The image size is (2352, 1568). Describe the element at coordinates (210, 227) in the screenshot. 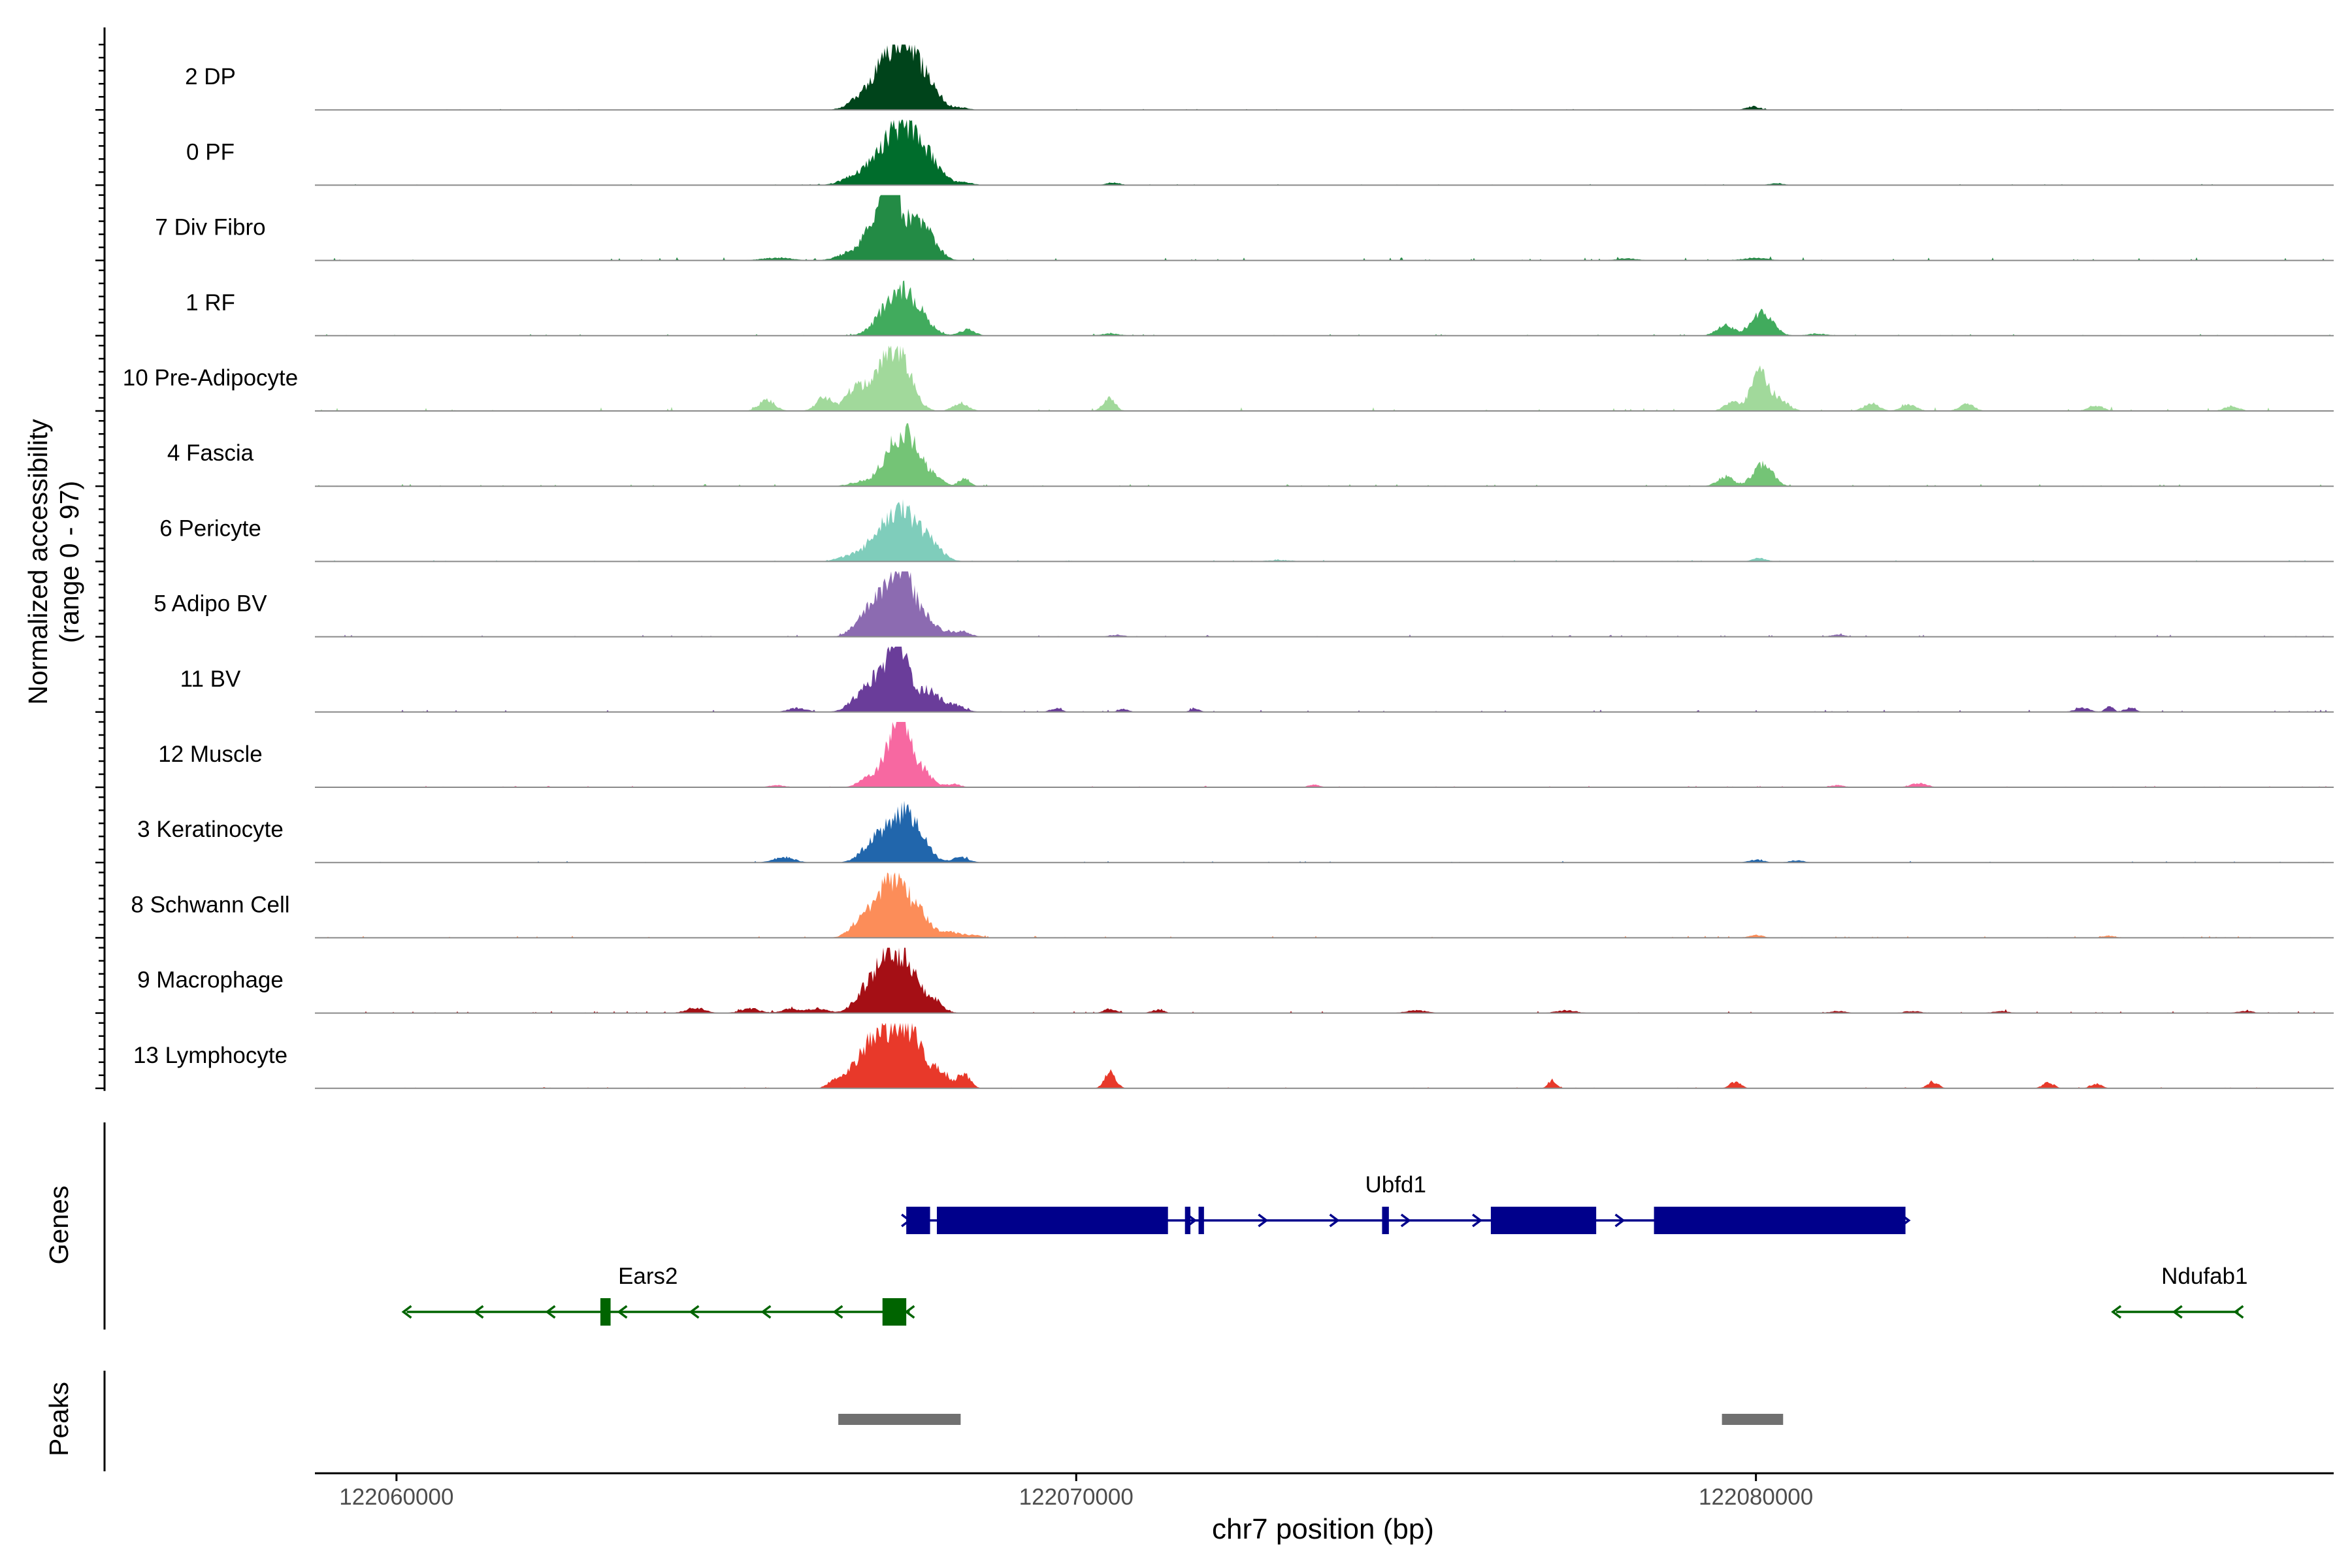

I see `track-label: 7 Div Fibro` at that location.